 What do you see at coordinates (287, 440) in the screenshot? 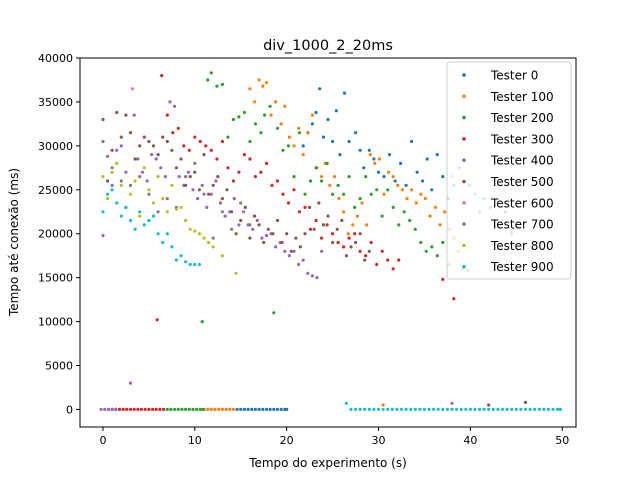
I see `x-tick-label: 20` at bounding box center [287, 440].